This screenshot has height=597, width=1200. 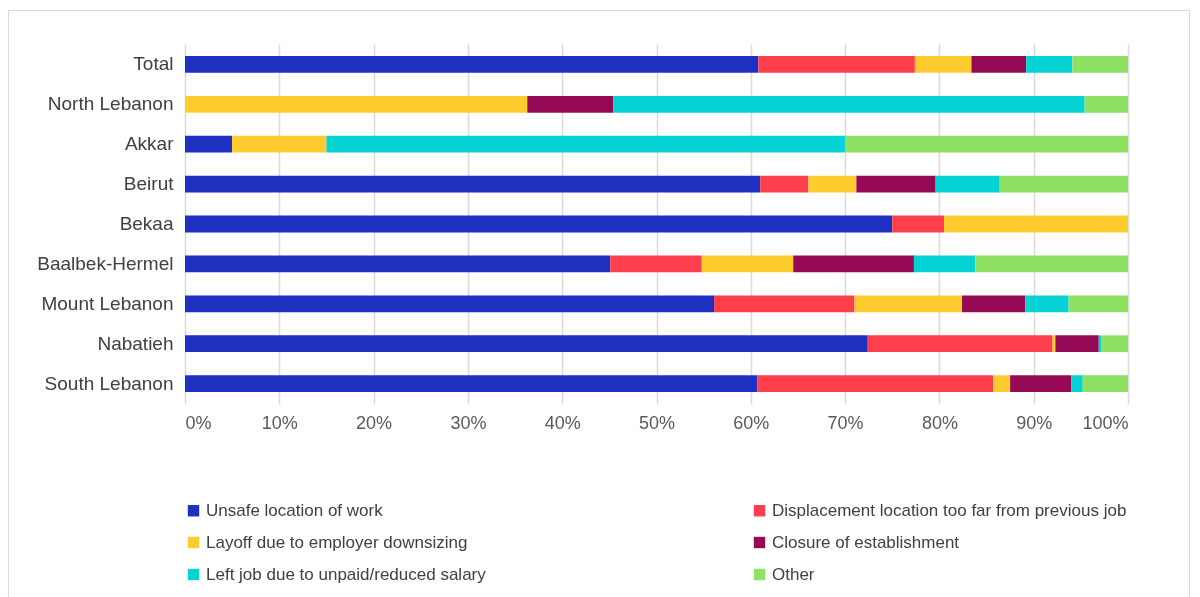 What do you see at coordinates (866, 542) in the screenshot?
I see `legend-label: Closure of establishment` at bounding box center [866, 542].